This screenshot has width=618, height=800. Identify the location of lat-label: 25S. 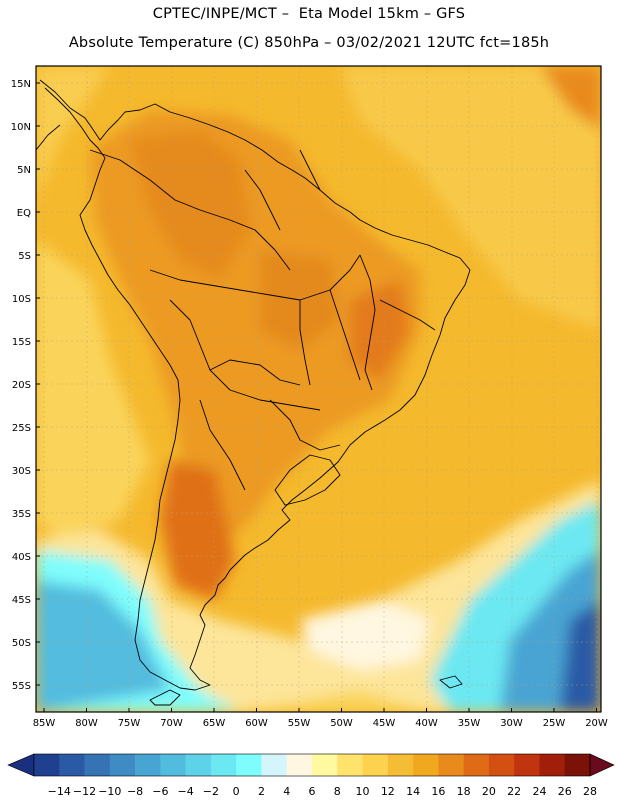
(21, 428).